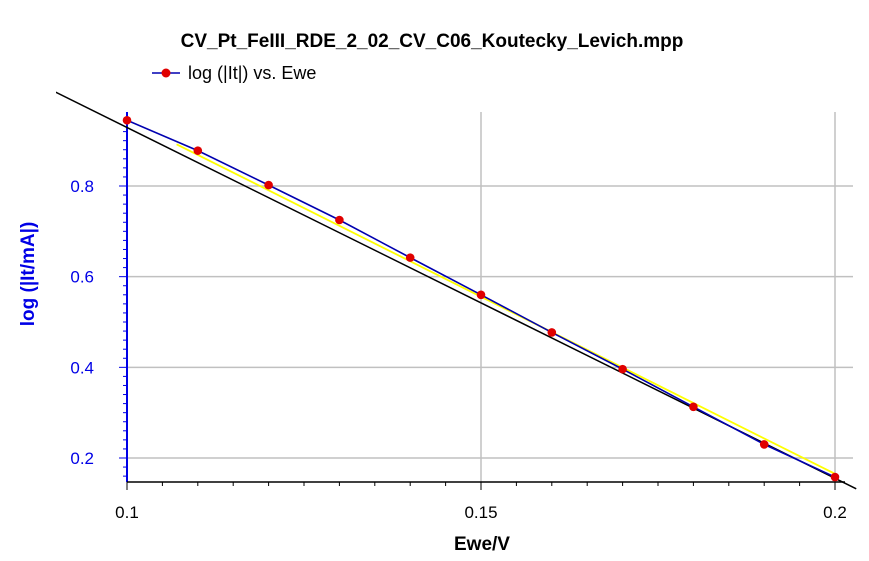 This screenshot has height=561, width=869. Describe the element at coordinates (82, 186) in the screenshot. I see `y-tick-label: 0.8` at that location.